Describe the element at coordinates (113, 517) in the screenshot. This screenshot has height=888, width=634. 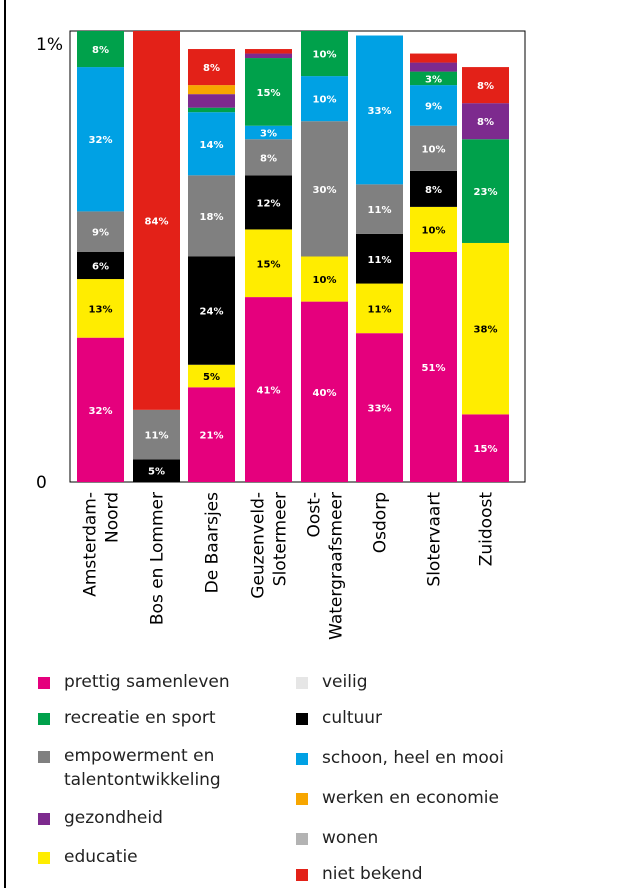
I see `x-tick-label: Noord` at that location.